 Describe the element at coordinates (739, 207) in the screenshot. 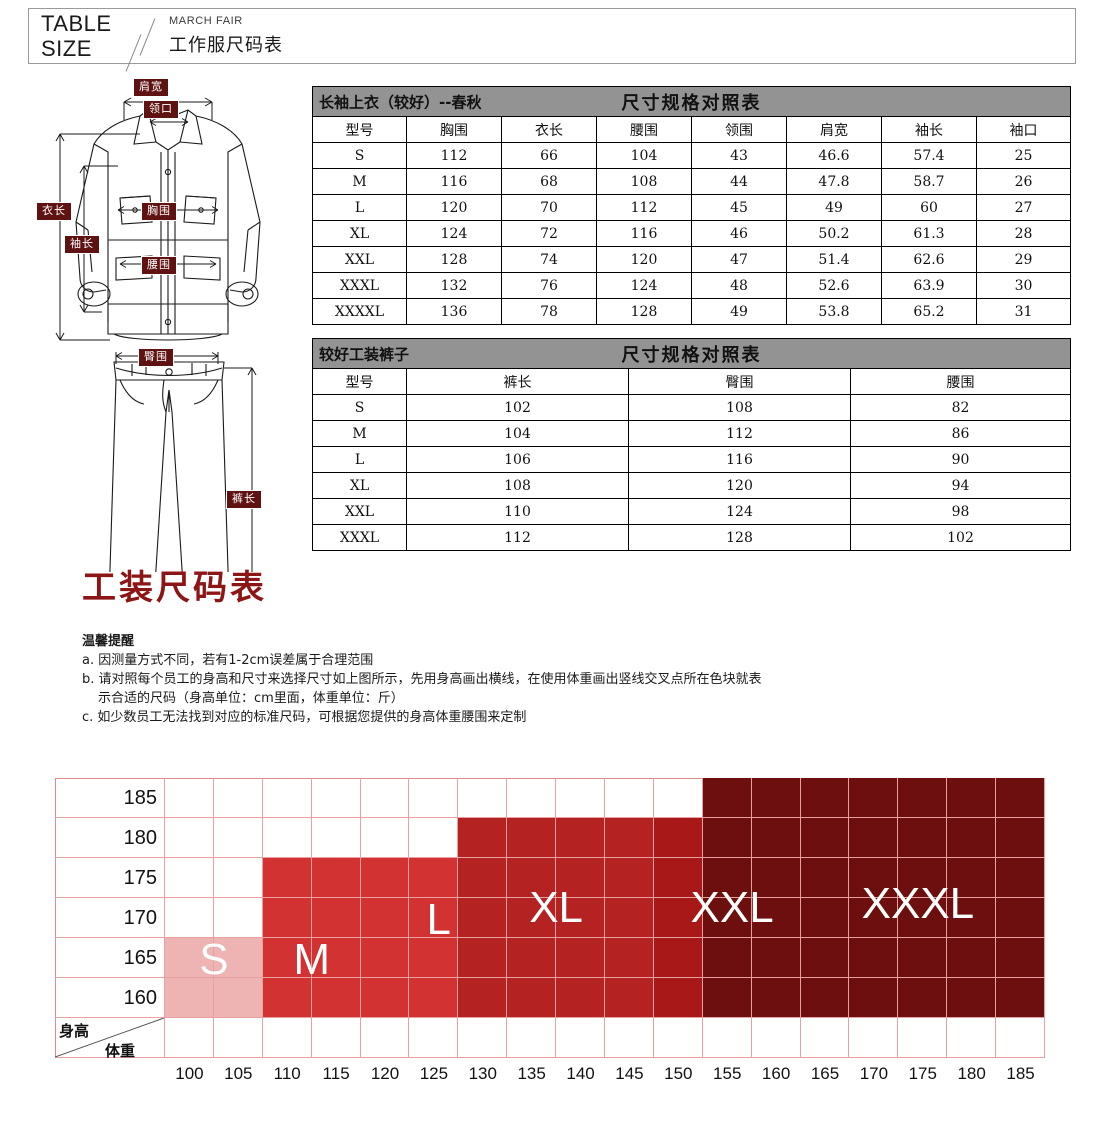

I see `table-cell: 45` at that location.